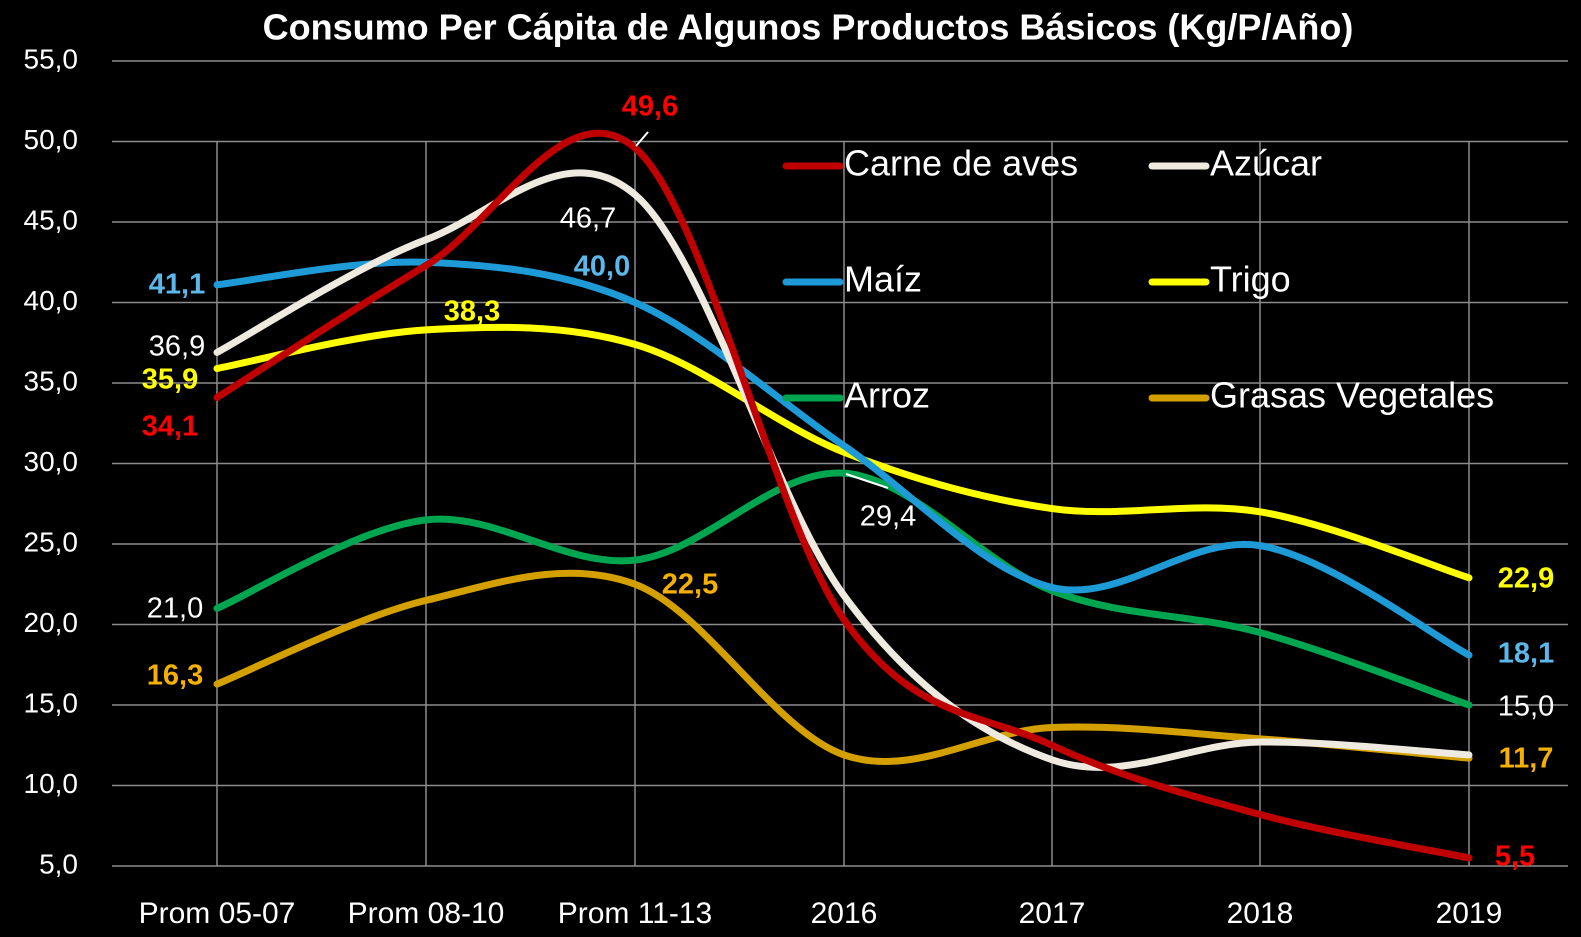 This screenshot has height=937, width=1581. Describe the element at coordinates (51, 58) in the screenshot. I see `y-tick-label: 55,0` at that location.